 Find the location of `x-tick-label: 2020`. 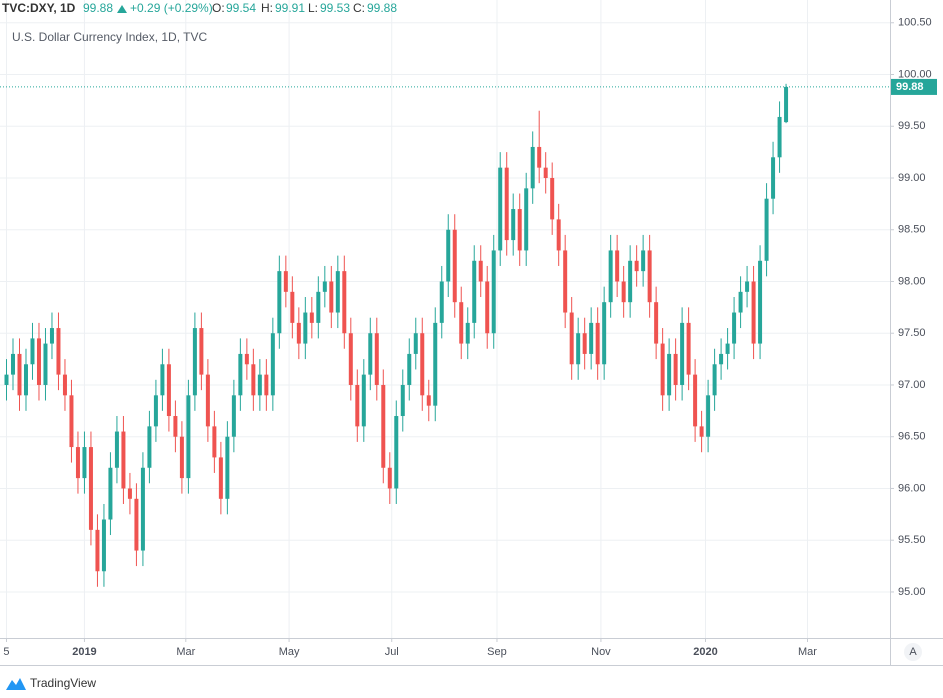

x-tick-label: 2020 is located at coordinates (705, 652).